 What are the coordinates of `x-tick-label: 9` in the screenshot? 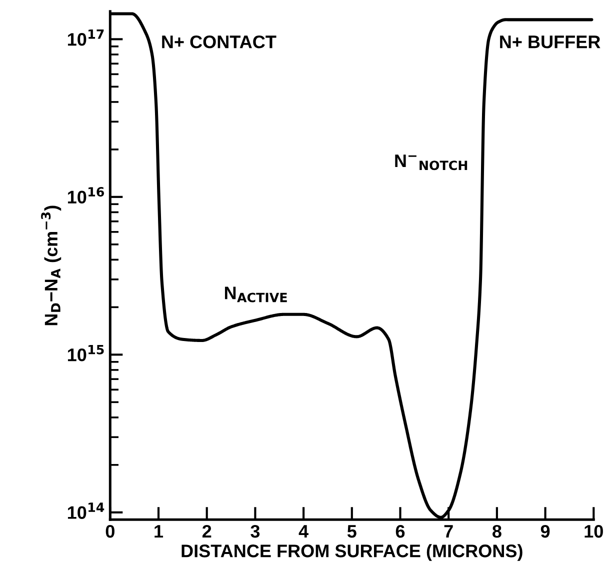 It's located at (545, 531).